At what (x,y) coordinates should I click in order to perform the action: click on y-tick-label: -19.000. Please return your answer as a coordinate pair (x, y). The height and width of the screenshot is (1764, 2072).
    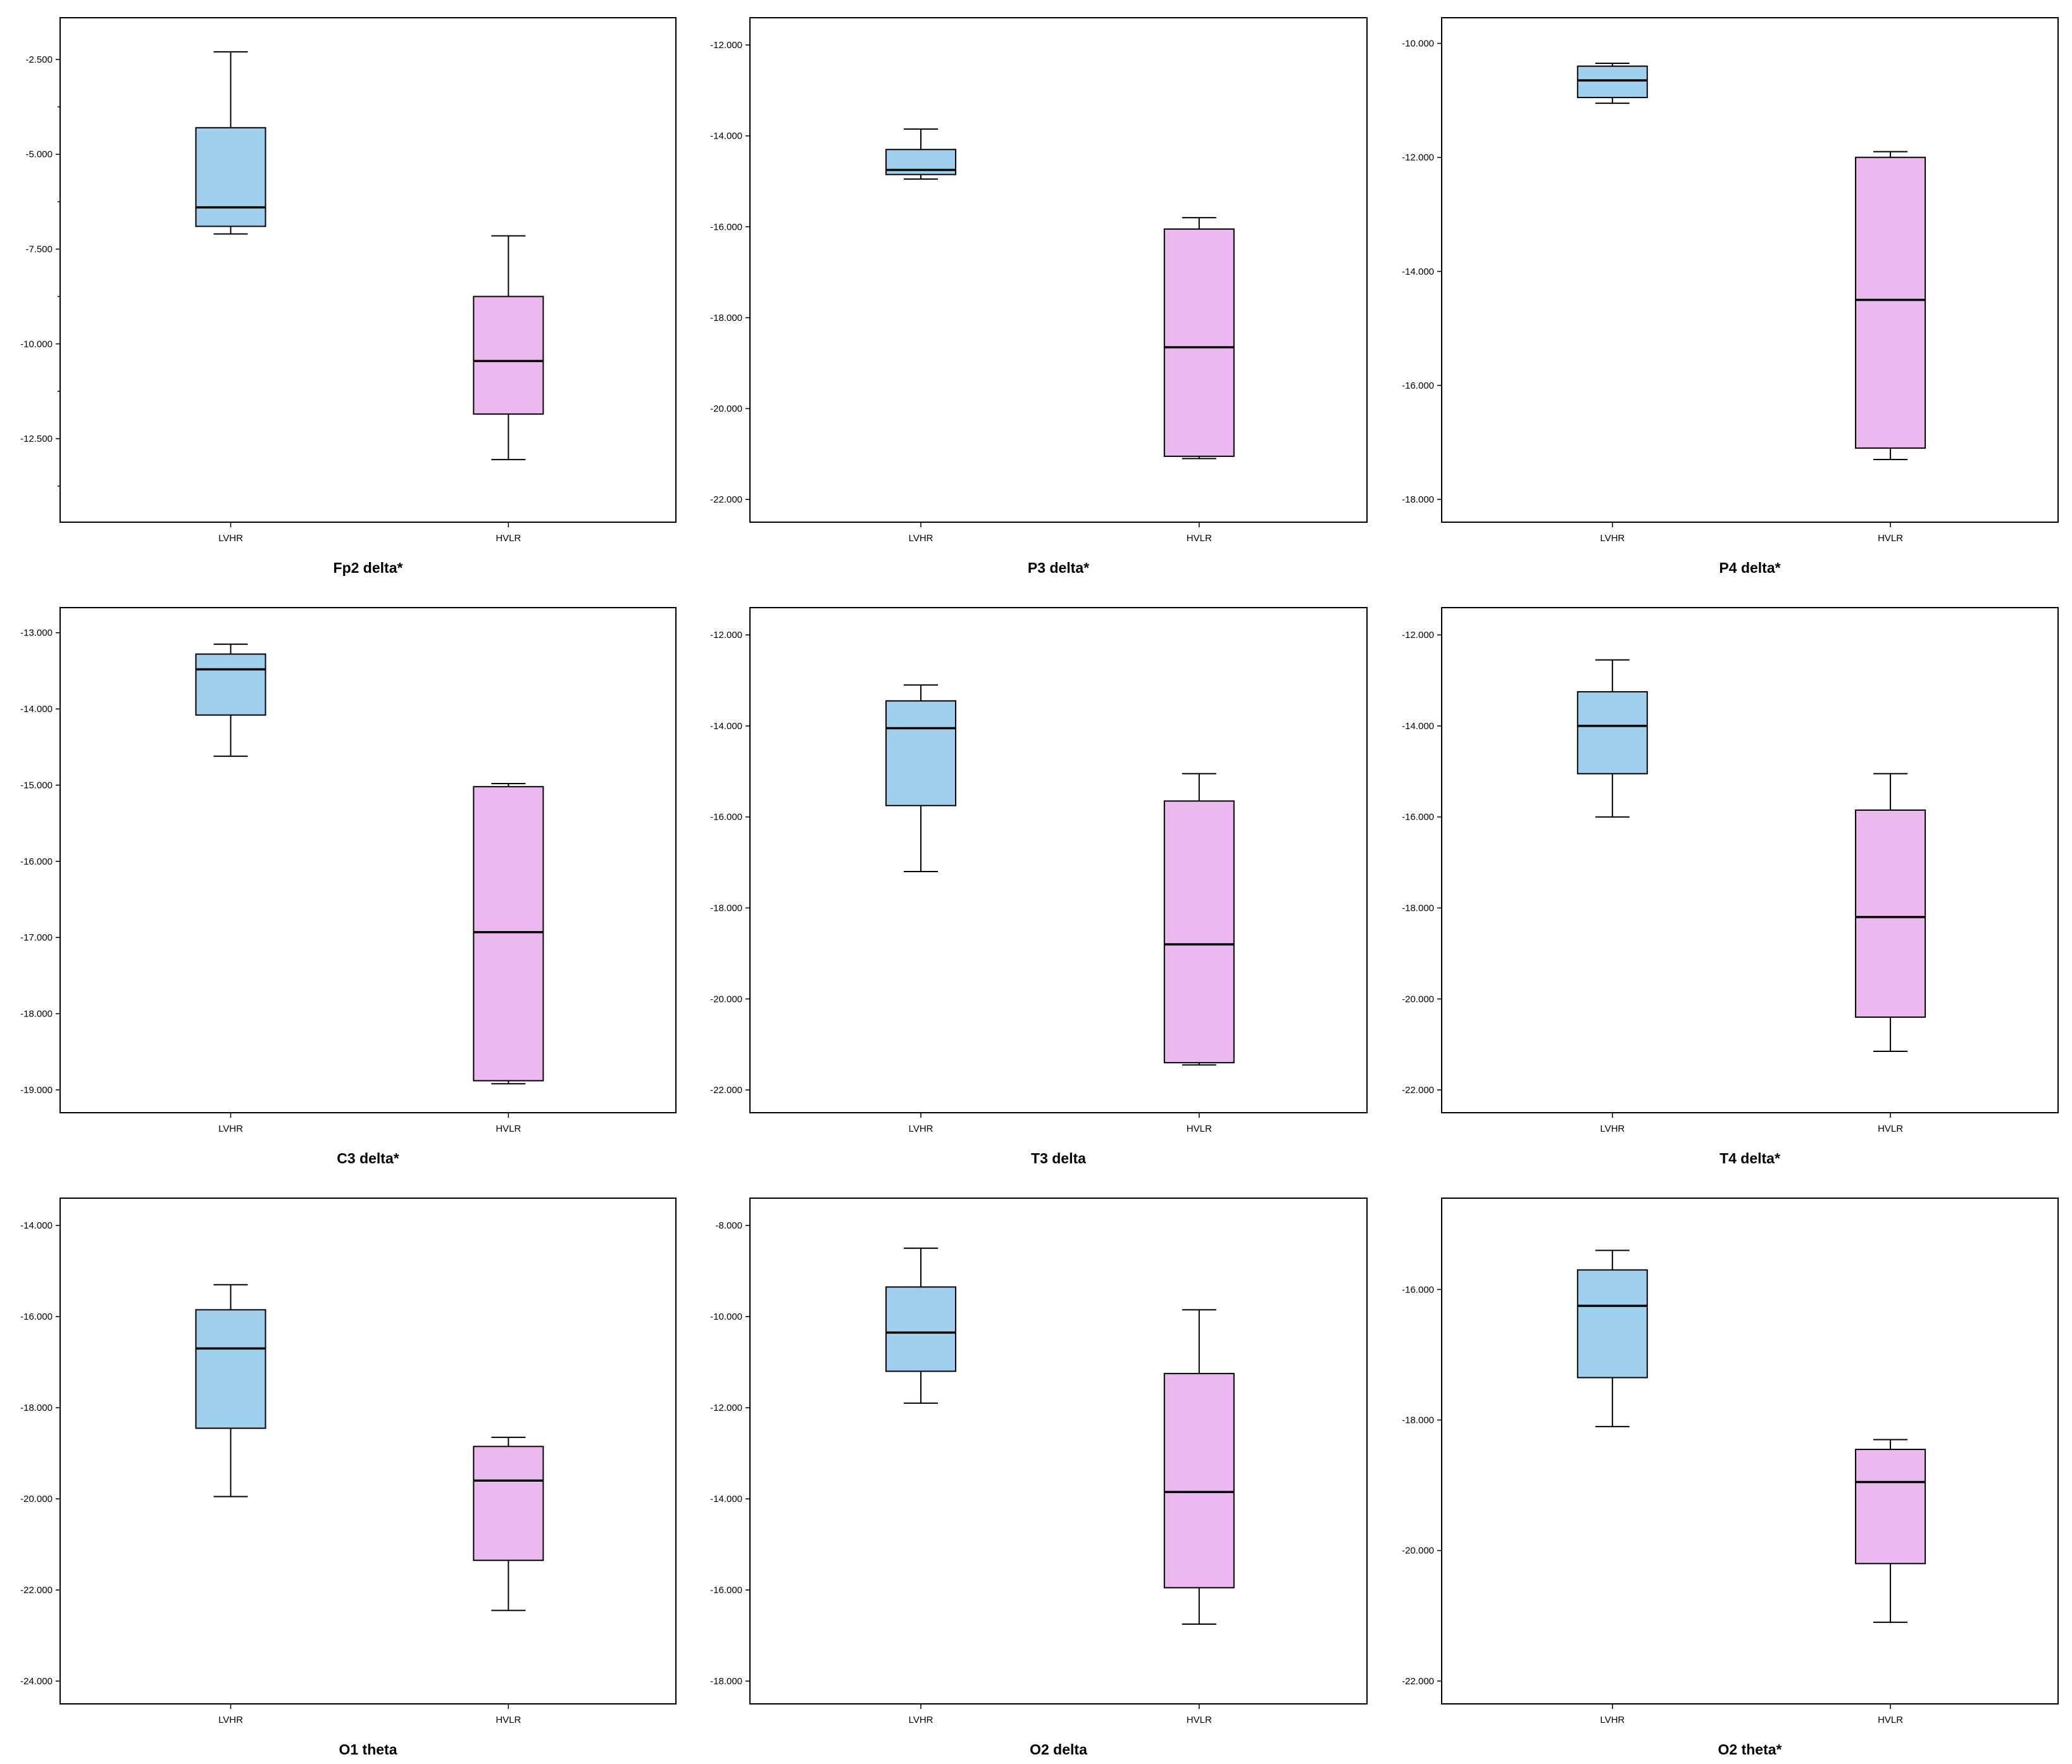
    Looking at the image, I should click on (36, 1090).